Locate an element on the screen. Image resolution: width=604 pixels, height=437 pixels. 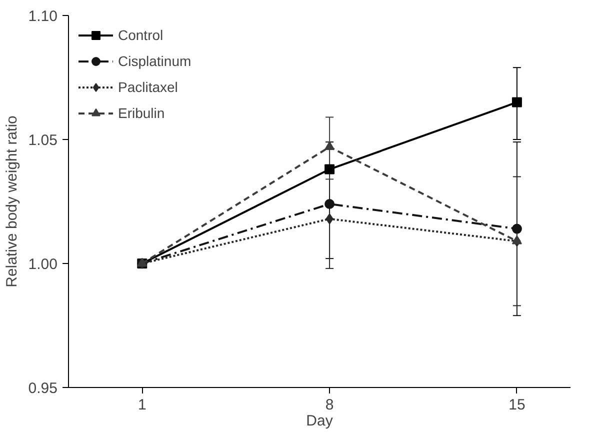
legend-label: Control is located at coordinates (141, 35).